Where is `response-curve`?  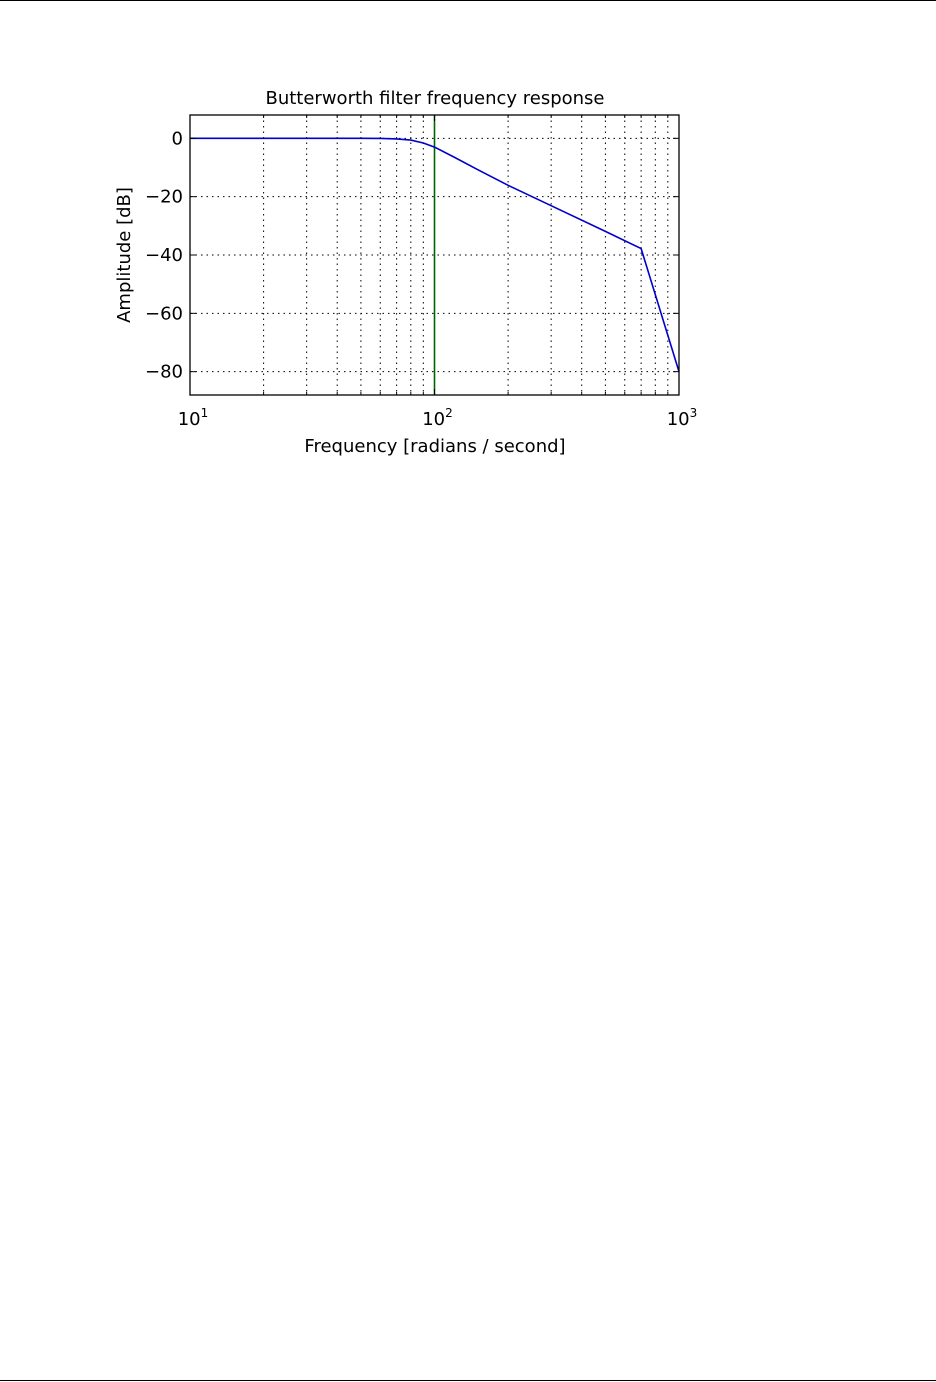
response-curve is located at coordinates (435, 254).